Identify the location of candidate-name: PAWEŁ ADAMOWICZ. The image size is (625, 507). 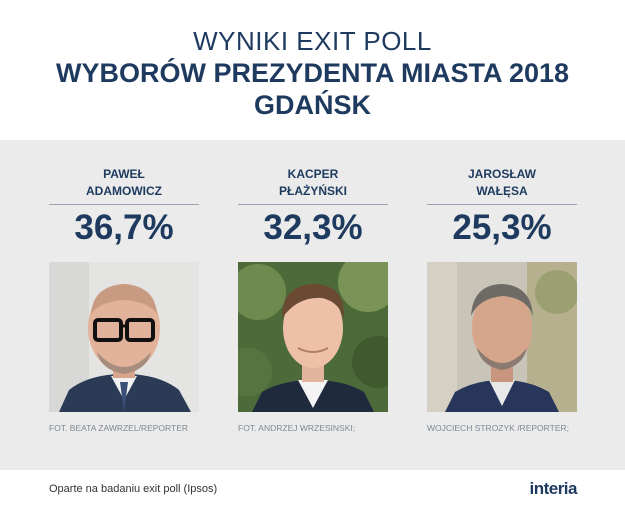
(124, 183).